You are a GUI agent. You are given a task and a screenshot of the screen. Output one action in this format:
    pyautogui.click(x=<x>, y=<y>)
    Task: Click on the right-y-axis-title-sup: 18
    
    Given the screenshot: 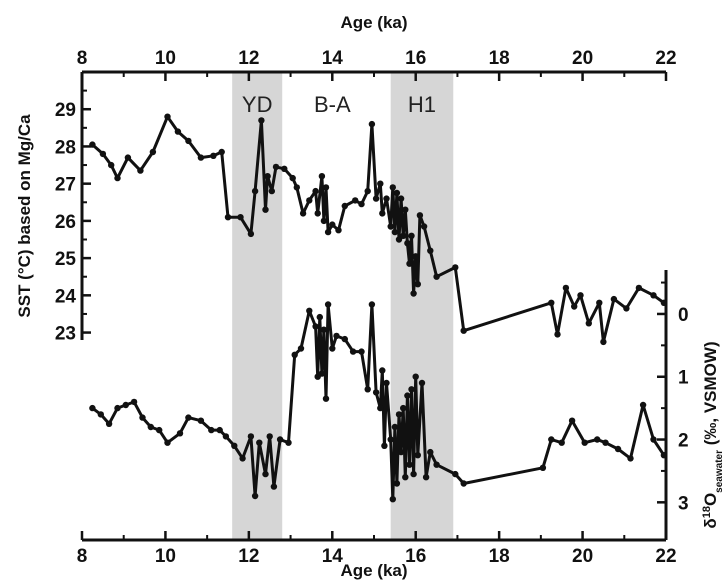 What is the action you would take?
    pyautogui.click(x=707, y=512)
    